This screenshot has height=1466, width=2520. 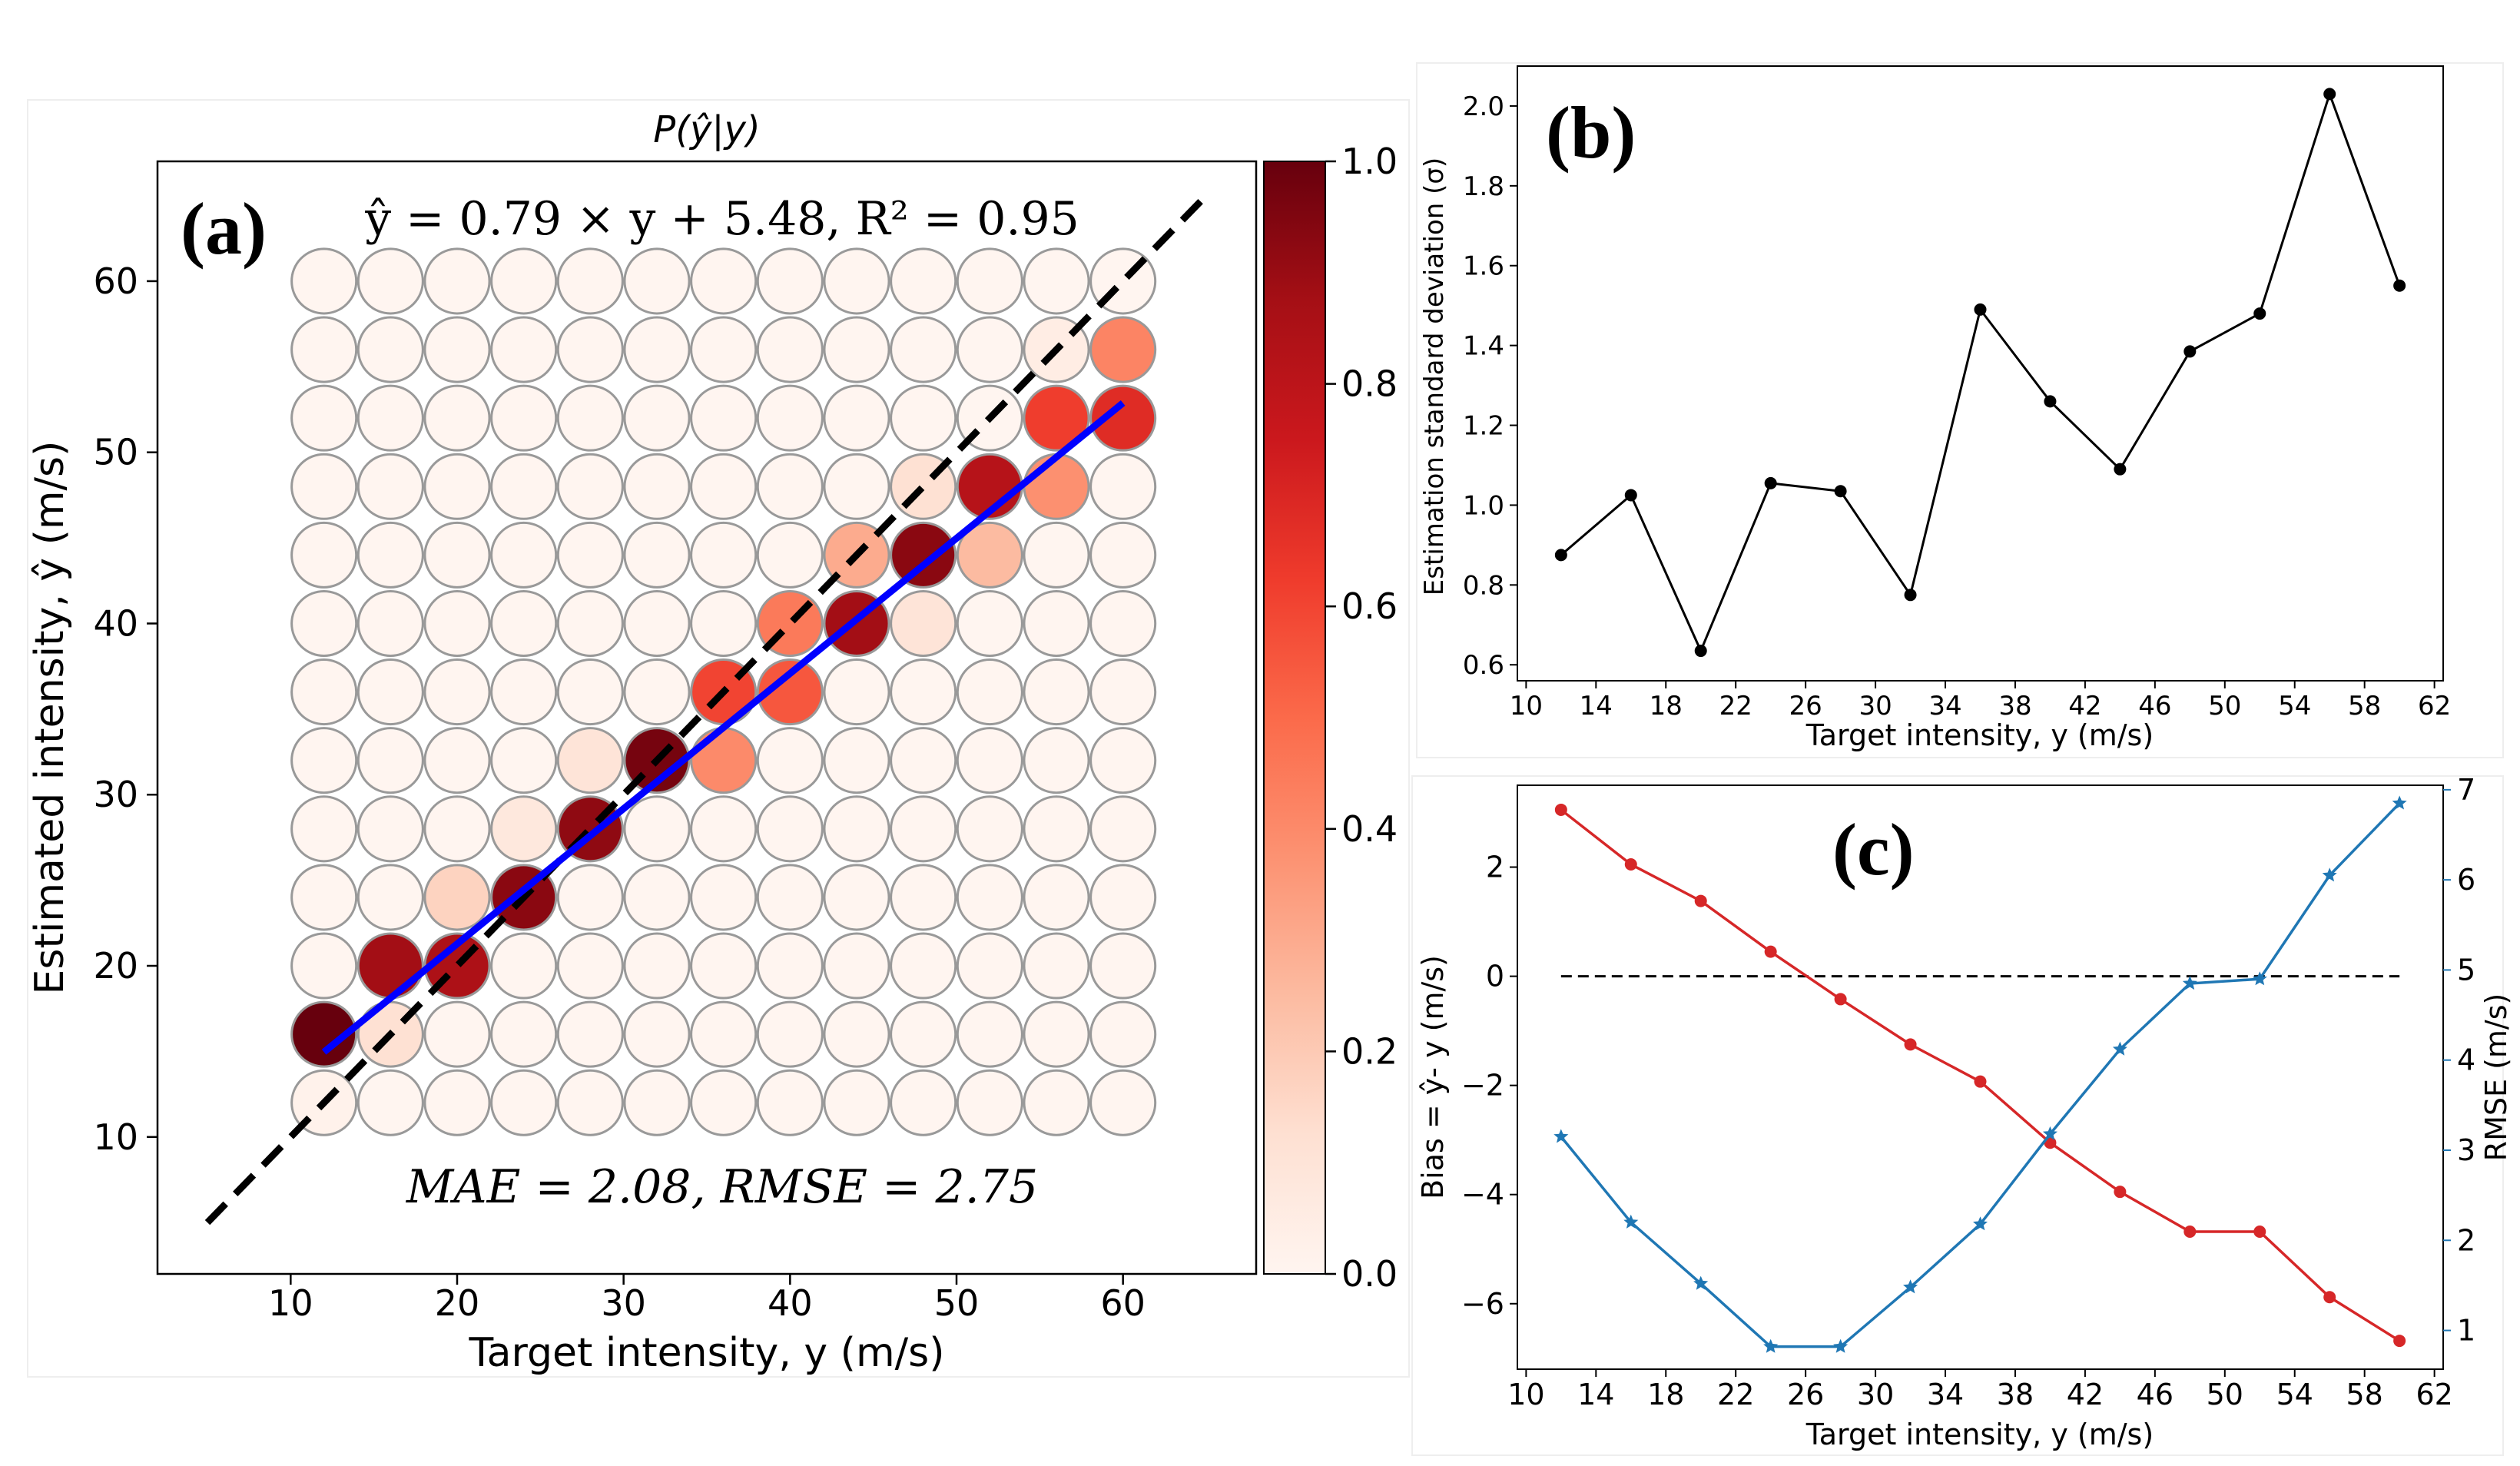 I want to click on y-tick-label: 10, so click(x=116, y=1137).